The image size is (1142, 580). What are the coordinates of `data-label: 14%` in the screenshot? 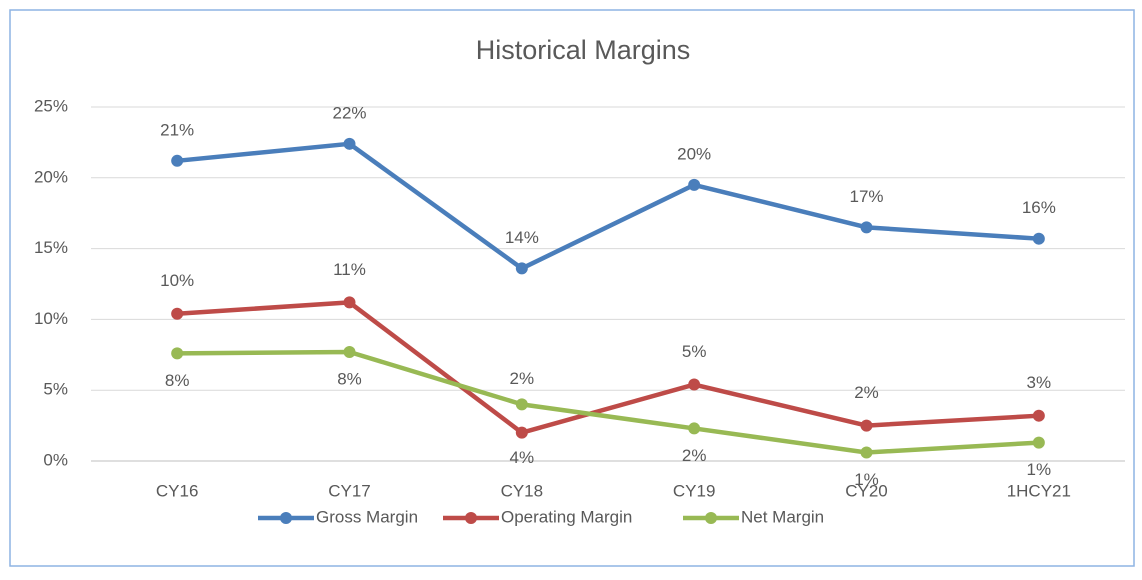 It's located at (522, 237).